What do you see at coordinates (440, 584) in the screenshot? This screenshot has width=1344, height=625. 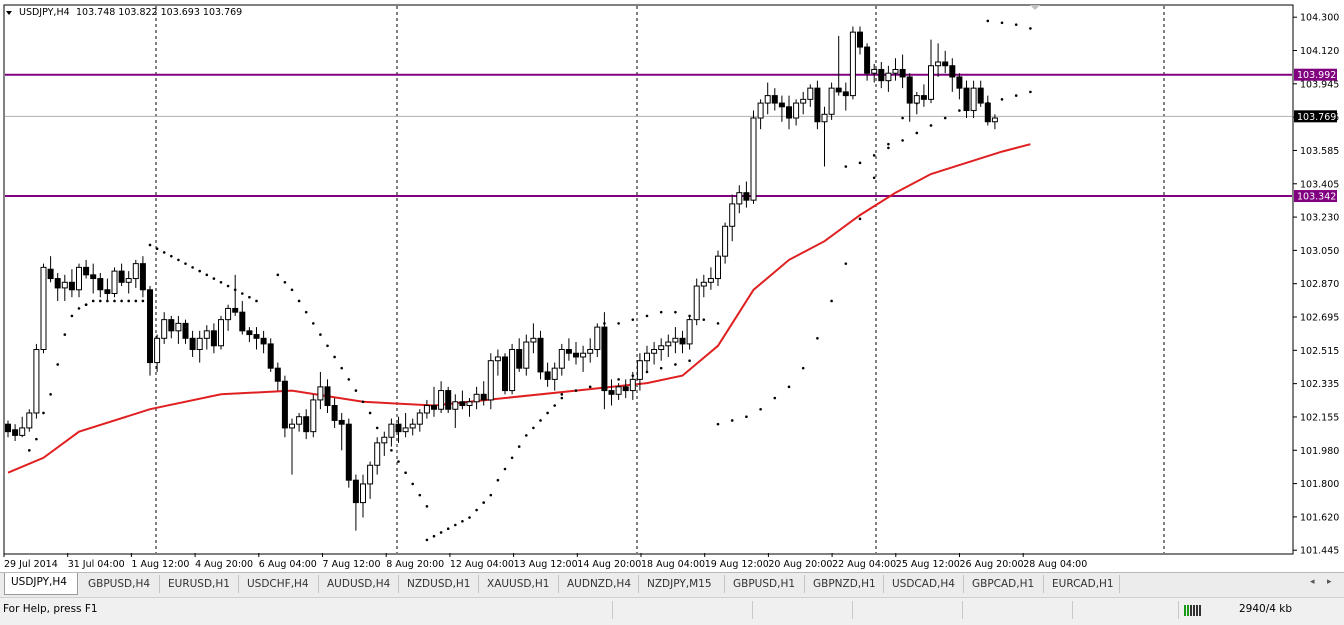 I see `chart-tab: NZDUSD,H1` at bounding box center [440, 584].